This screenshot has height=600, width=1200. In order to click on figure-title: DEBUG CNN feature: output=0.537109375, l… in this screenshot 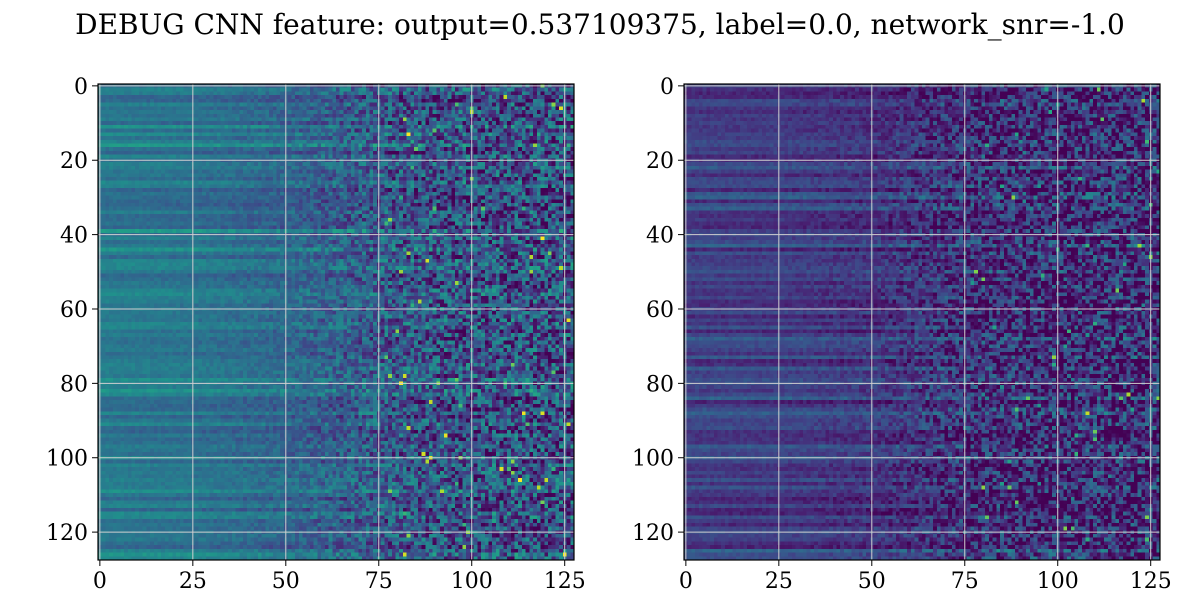, I will do `click(600, 24)`.